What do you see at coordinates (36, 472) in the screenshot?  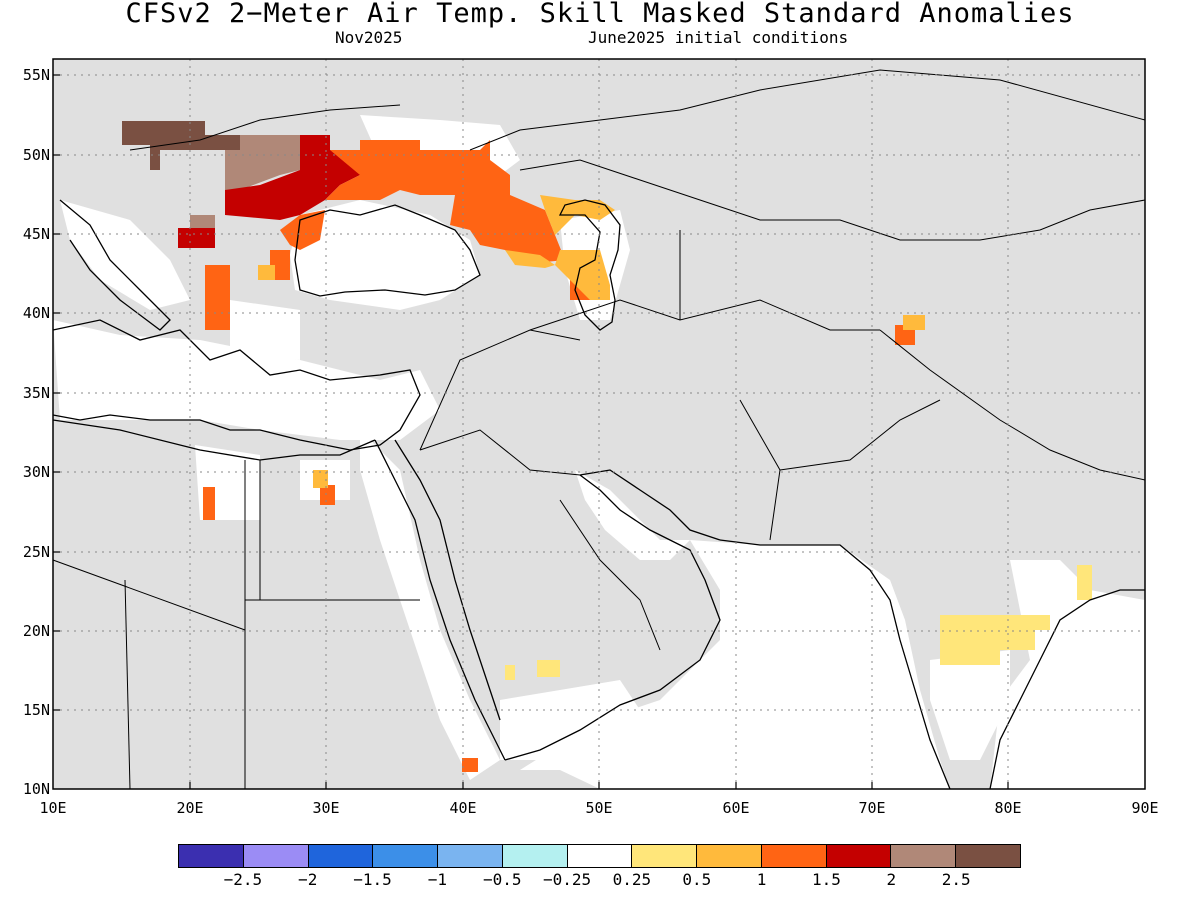 I see `lat-label-30n: 30N` at bounding box center [36, 472].